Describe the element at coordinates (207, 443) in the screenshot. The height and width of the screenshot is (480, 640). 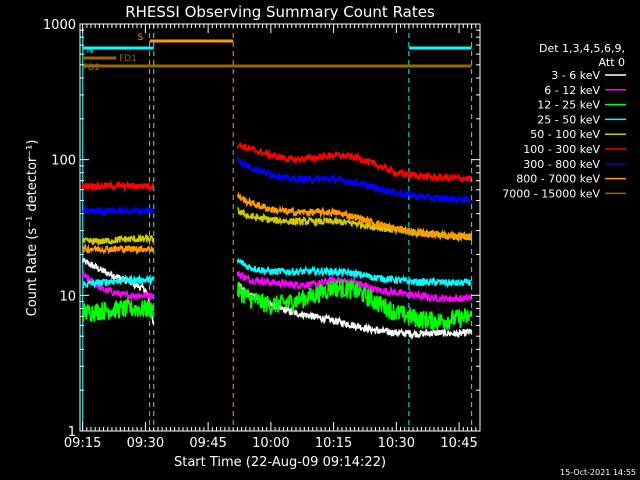
I see `x-tick-label: 09:45` at that location.